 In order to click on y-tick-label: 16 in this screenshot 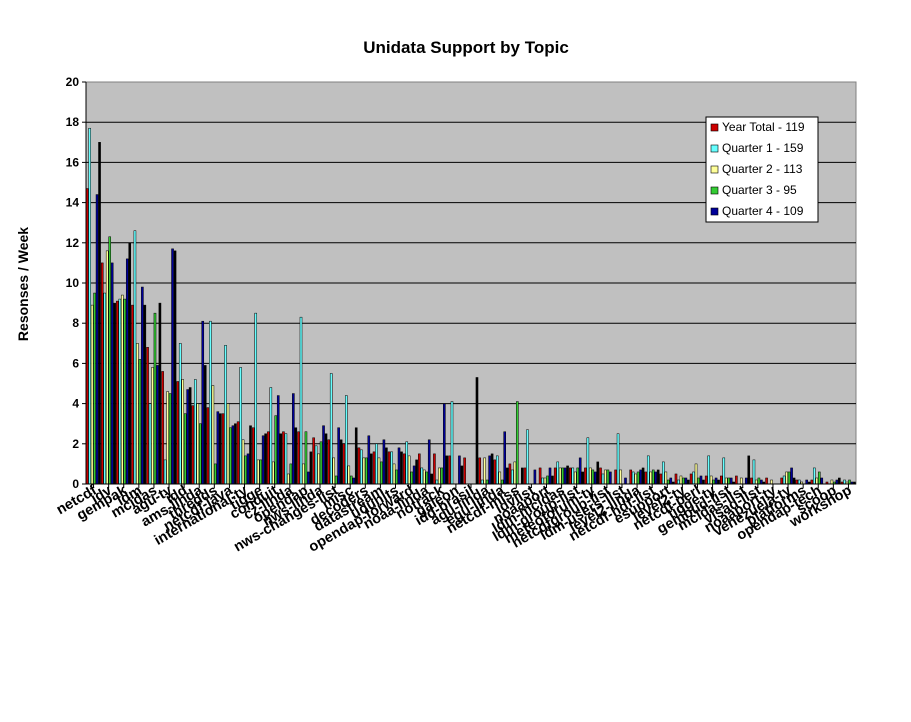, I will do `click(73, 162)`.